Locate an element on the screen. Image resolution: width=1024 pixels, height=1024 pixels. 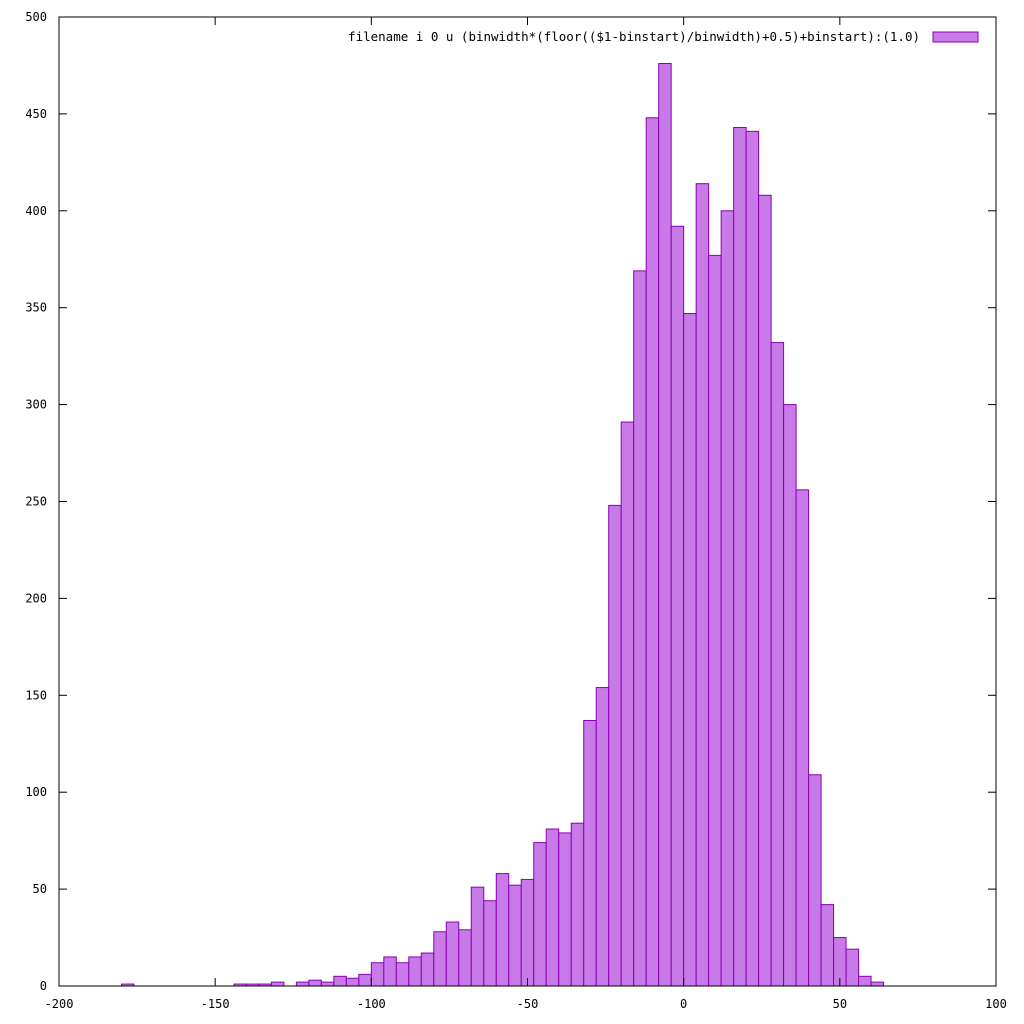
y-tick-label: 450 is located at coordinates (36, 114).